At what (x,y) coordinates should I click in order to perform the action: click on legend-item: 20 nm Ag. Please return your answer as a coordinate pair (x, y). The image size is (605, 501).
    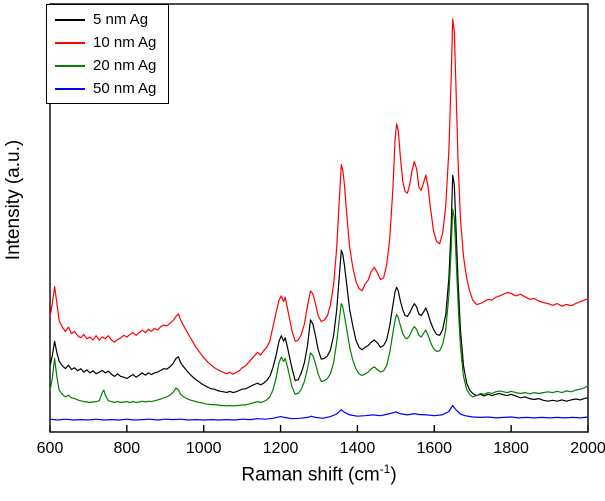
    Looking at the image, I should click on (105, 65).